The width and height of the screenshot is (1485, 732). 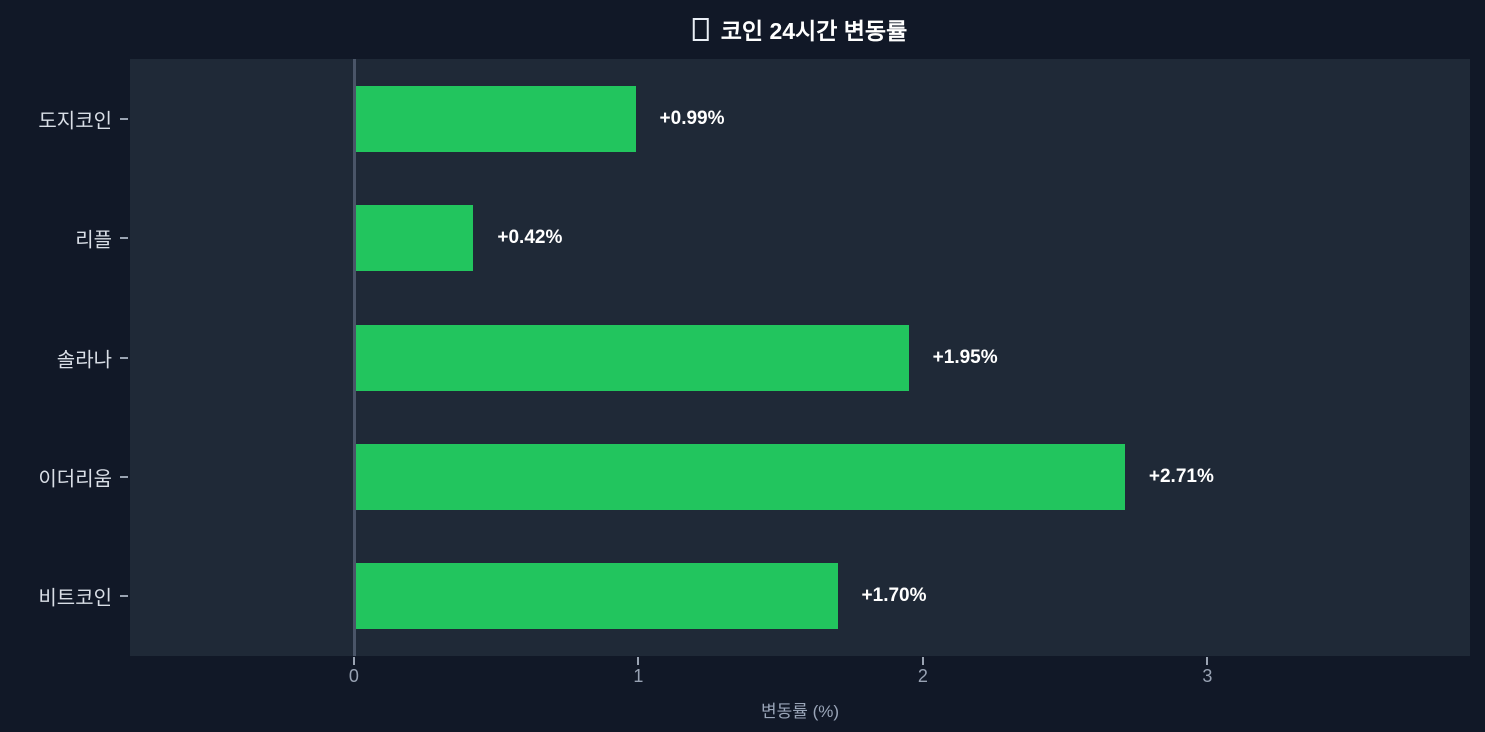 I want to click on bar-value-label: +2.71%, so click(x=1181, y=476).